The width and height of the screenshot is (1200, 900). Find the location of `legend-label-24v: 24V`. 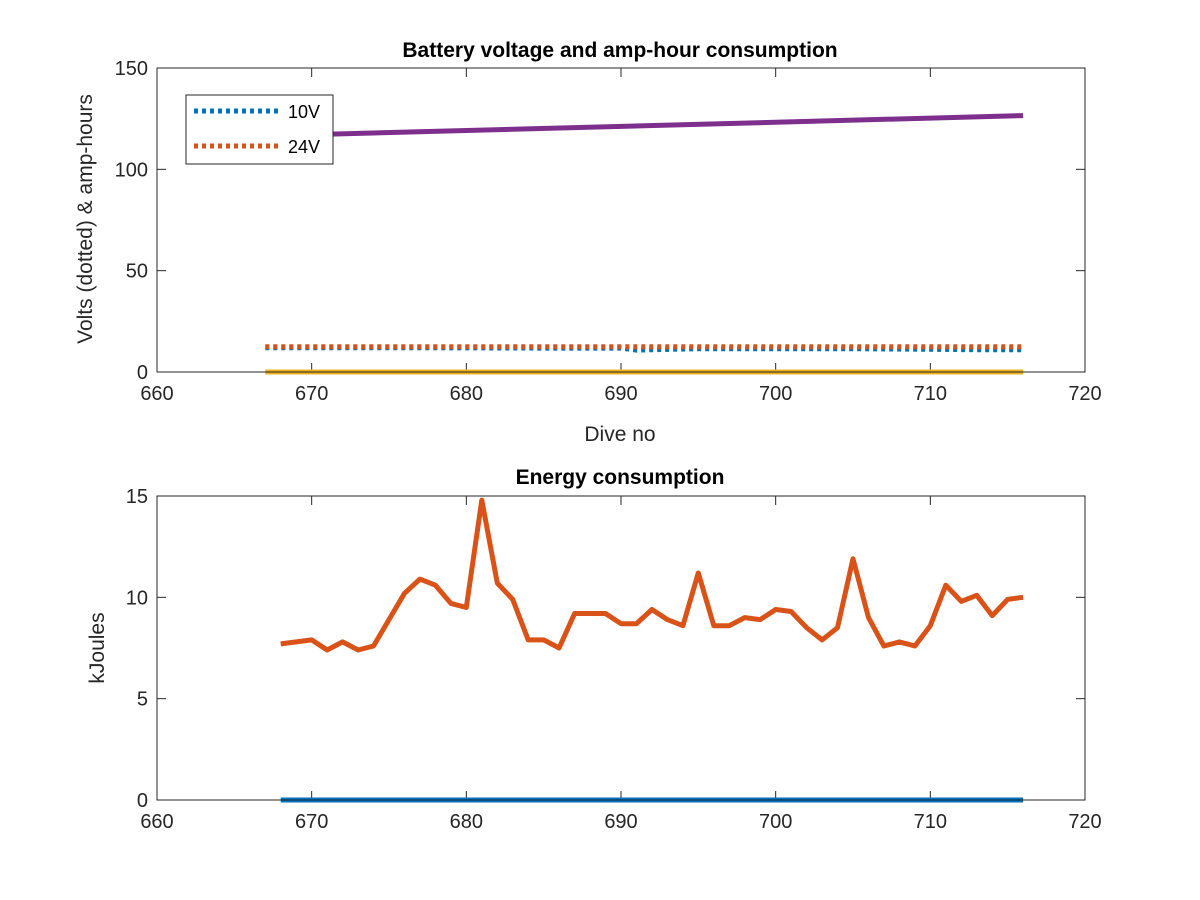

legend-label-24v: 24V is located at coordinates (304, 147).